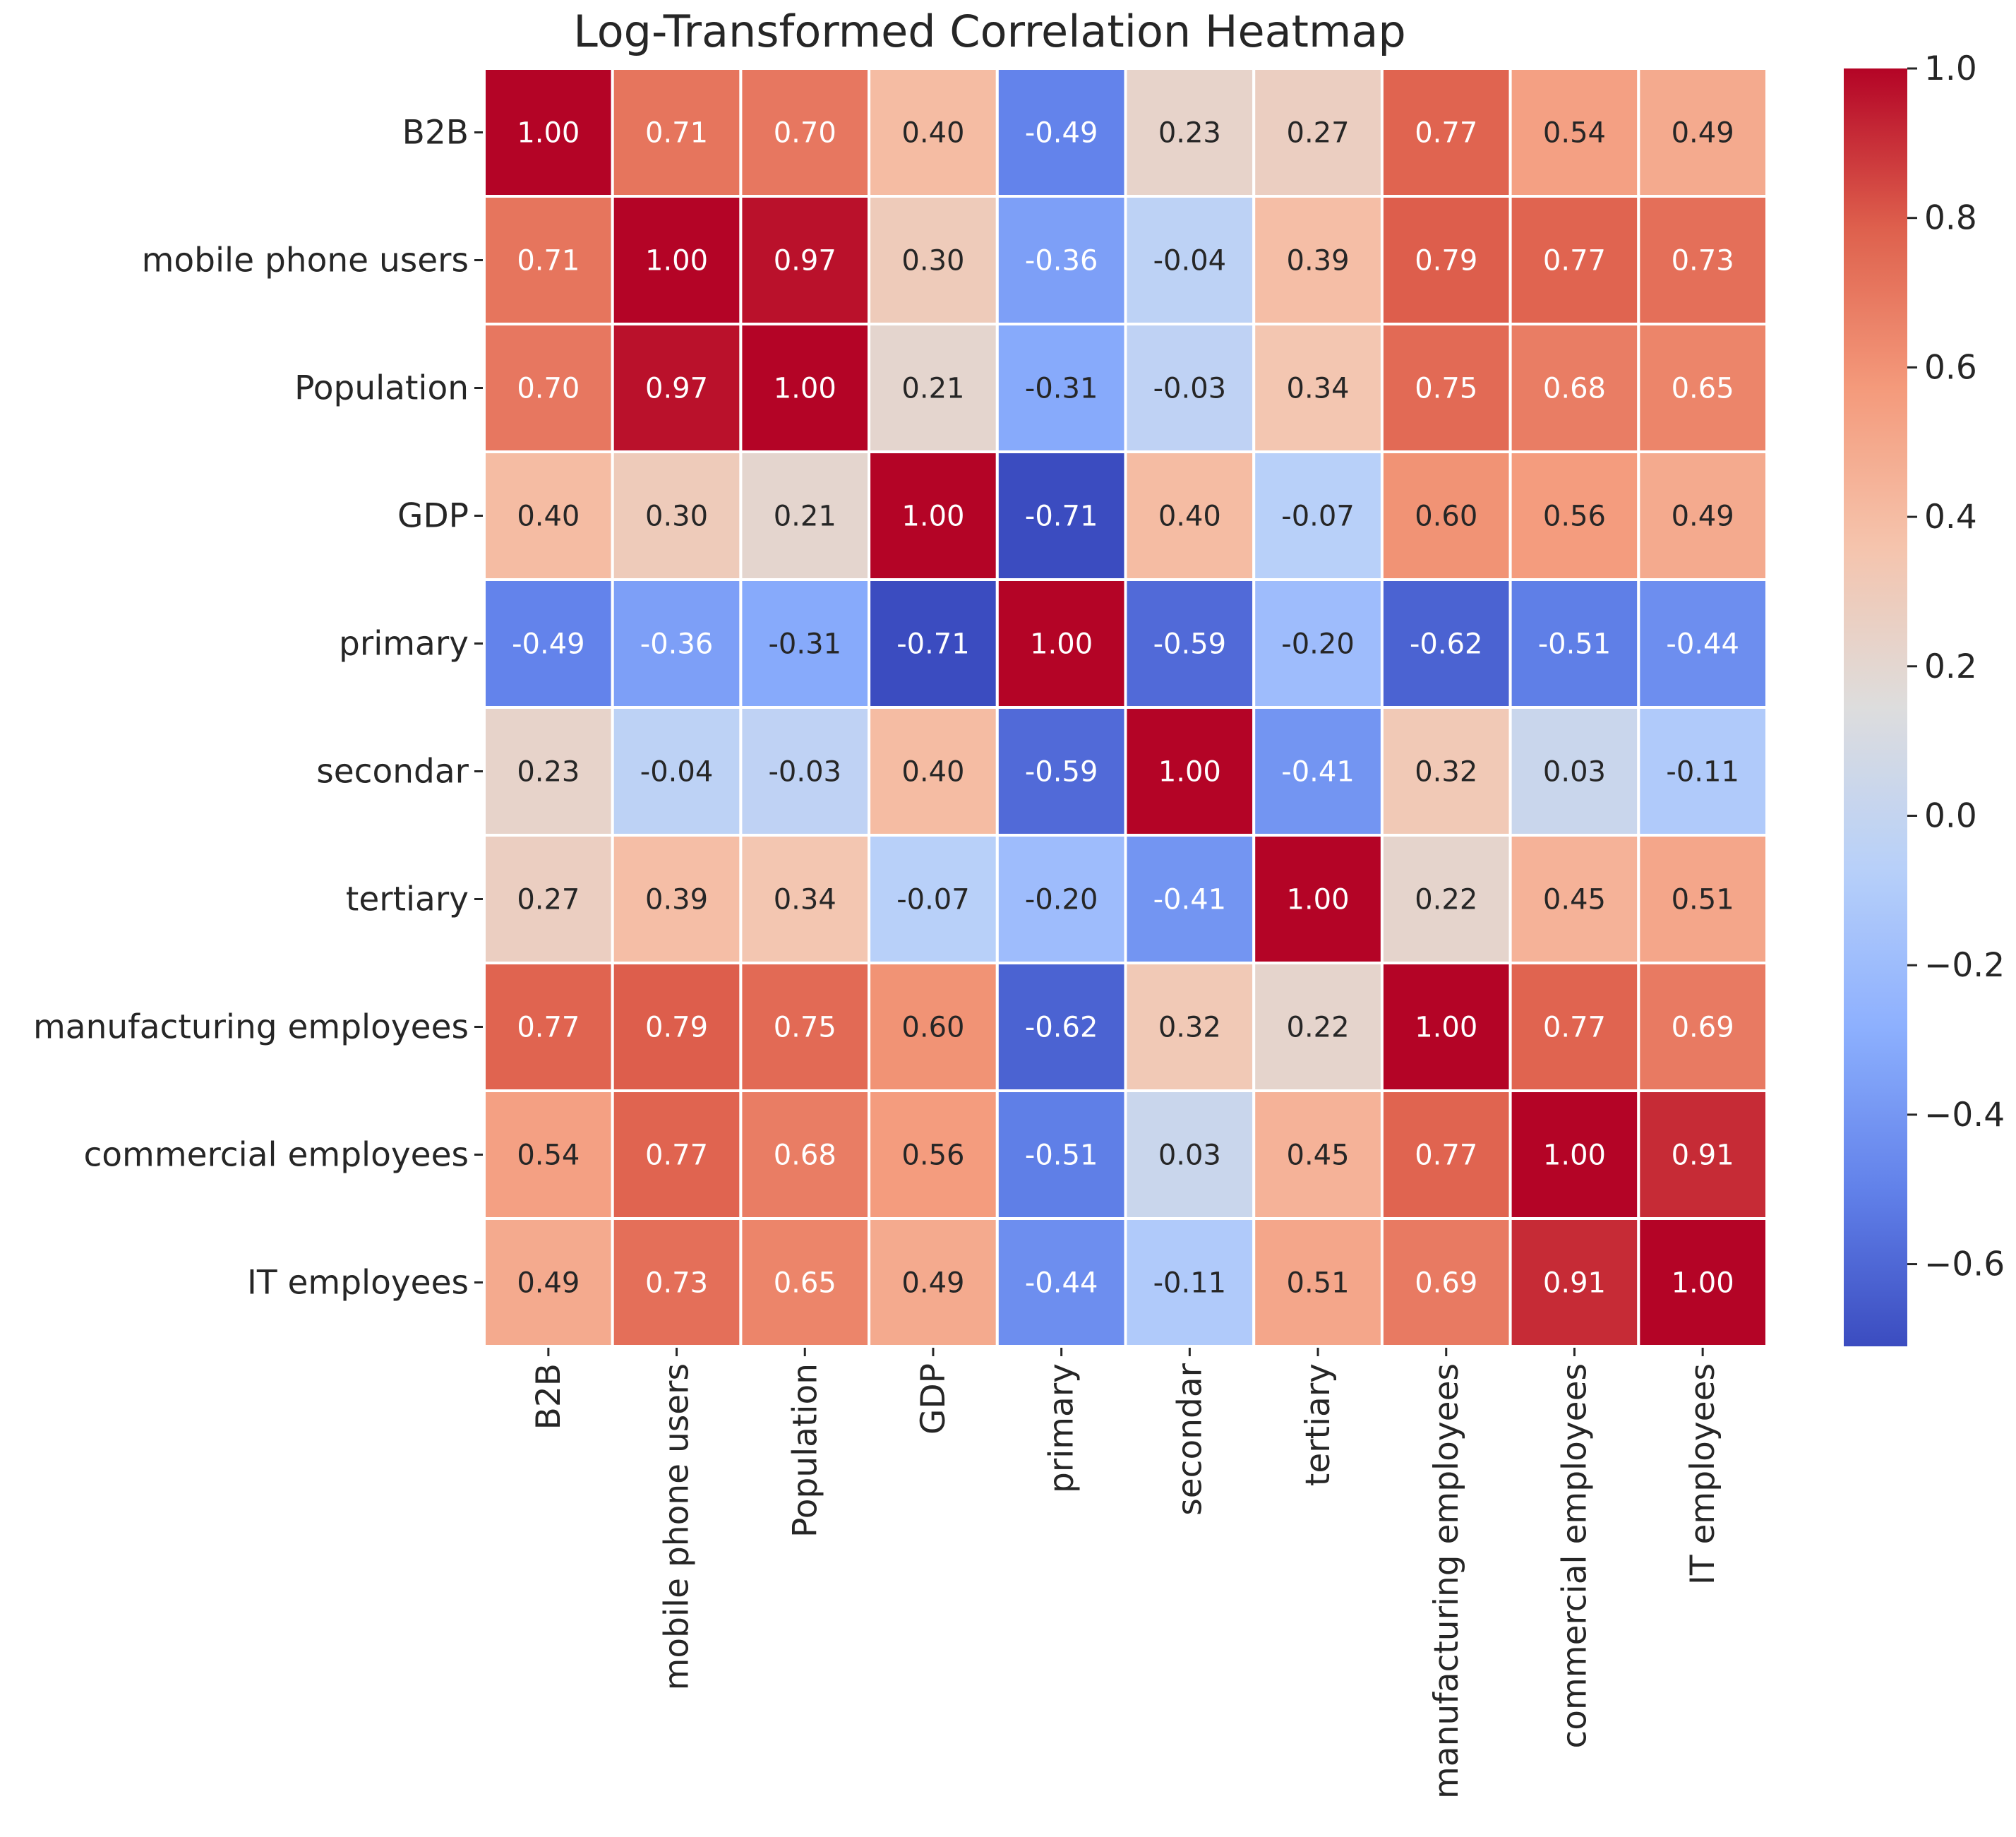 This screenshot has width=2016, height=1837. I want to click on cell-value-label: 0.45, so click(1575, 900).